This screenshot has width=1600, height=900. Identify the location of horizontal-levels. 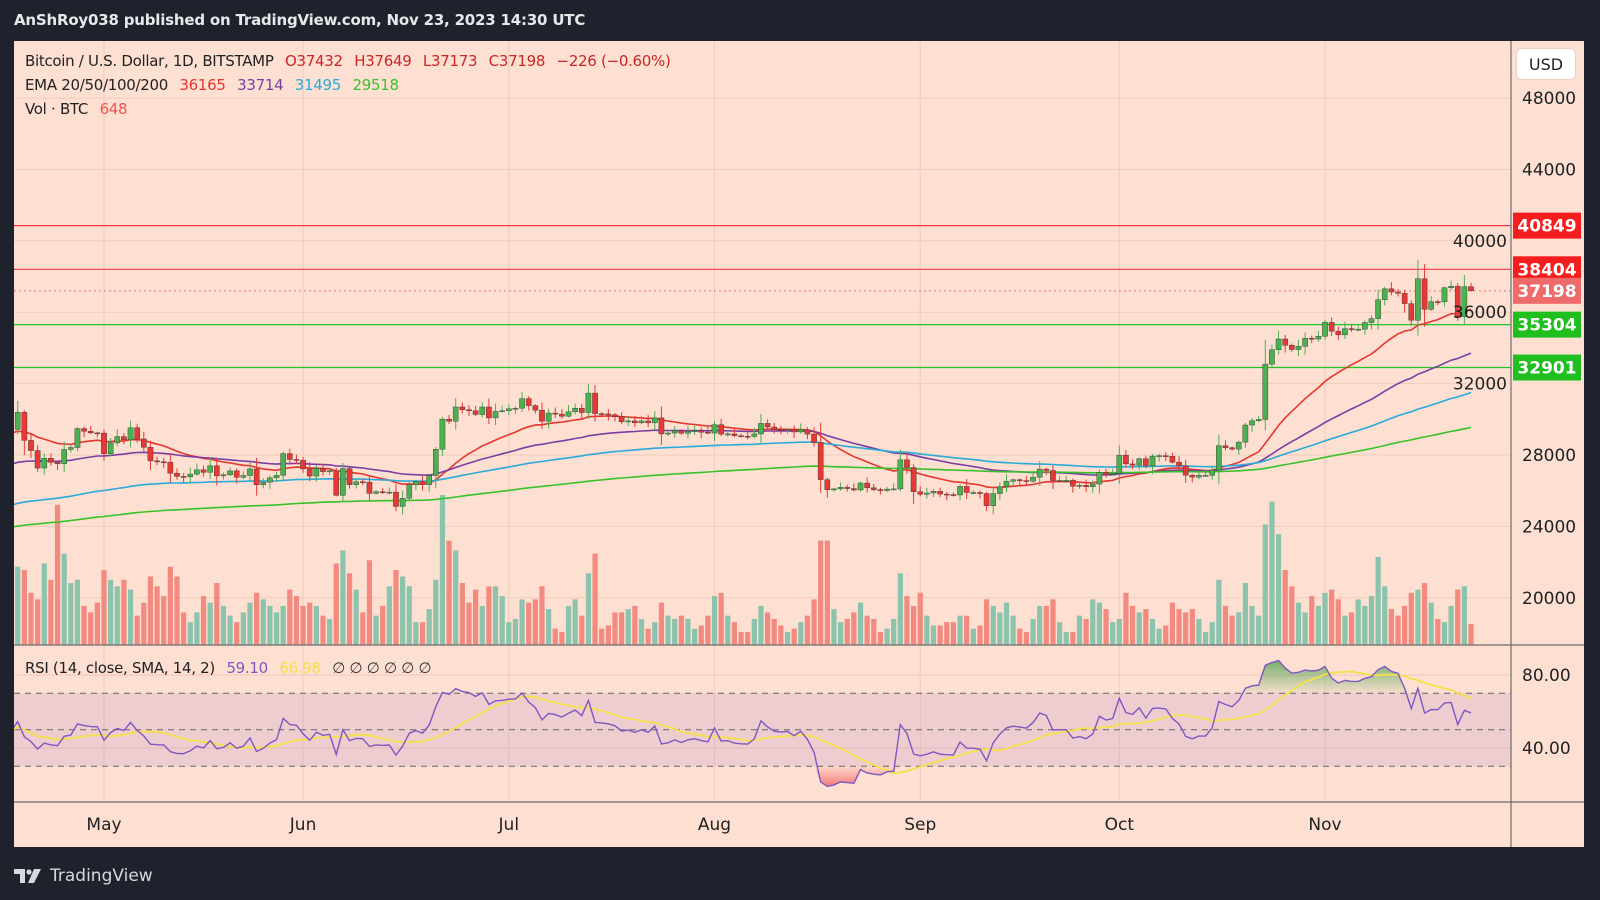
(762, 297).